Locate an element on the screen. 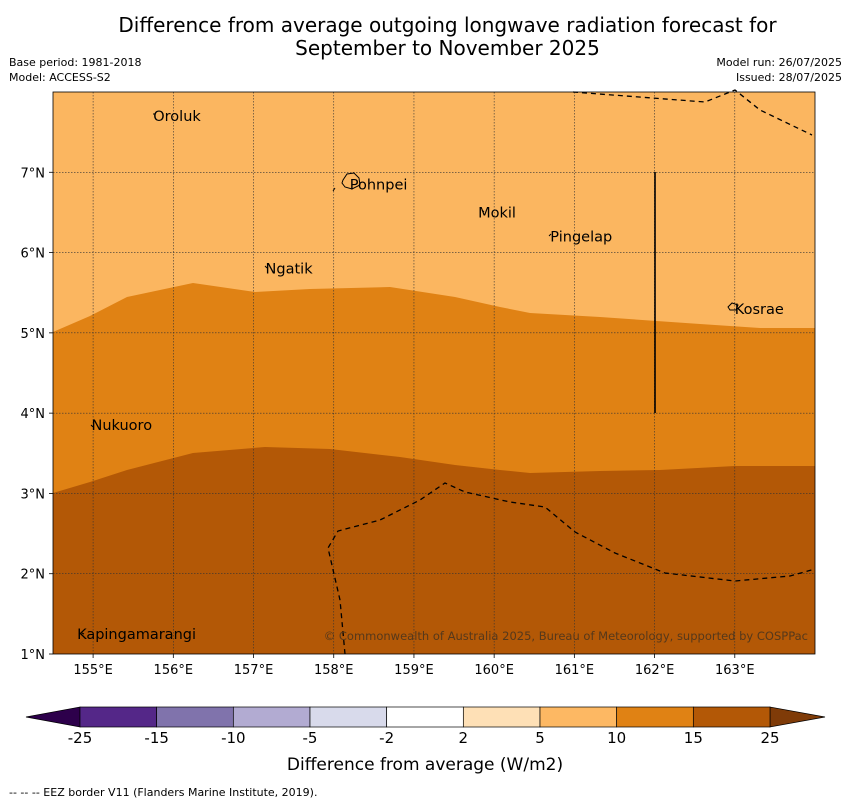 The image size is (850, 804). y-axis: 1°N 2°N 3°N 4°N 5°N 6°N 7°N is located at coordinates (37, 414).